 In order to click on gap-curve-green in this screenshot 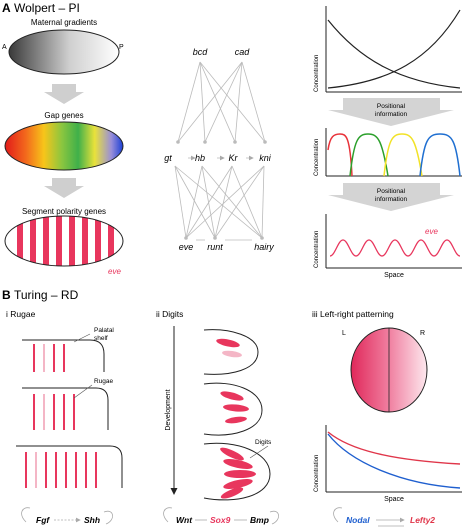, I will do `click(369, 155)`.